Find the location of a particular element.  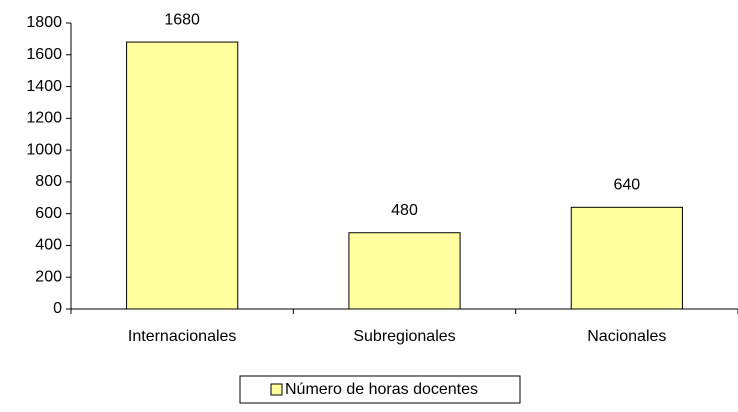

x-tick-label: Internacionales is located at coordinates (182, 336).